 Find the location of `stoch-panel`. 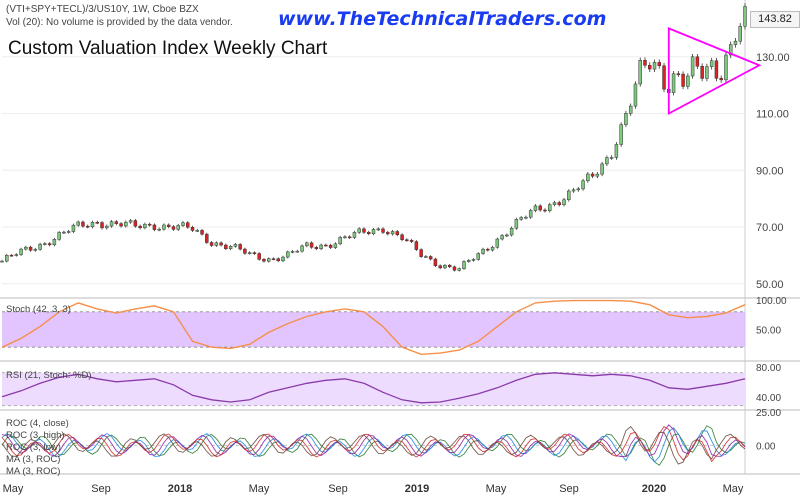

stoch-panel is located at coordinates (373, 327).